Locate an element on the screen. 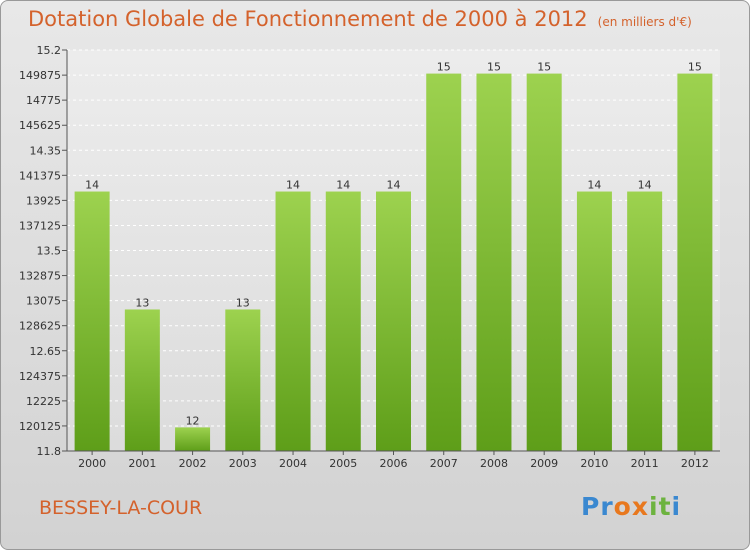 This screenshot has height=550, width=750. bar-2000 is located at coordinates (92, 321).